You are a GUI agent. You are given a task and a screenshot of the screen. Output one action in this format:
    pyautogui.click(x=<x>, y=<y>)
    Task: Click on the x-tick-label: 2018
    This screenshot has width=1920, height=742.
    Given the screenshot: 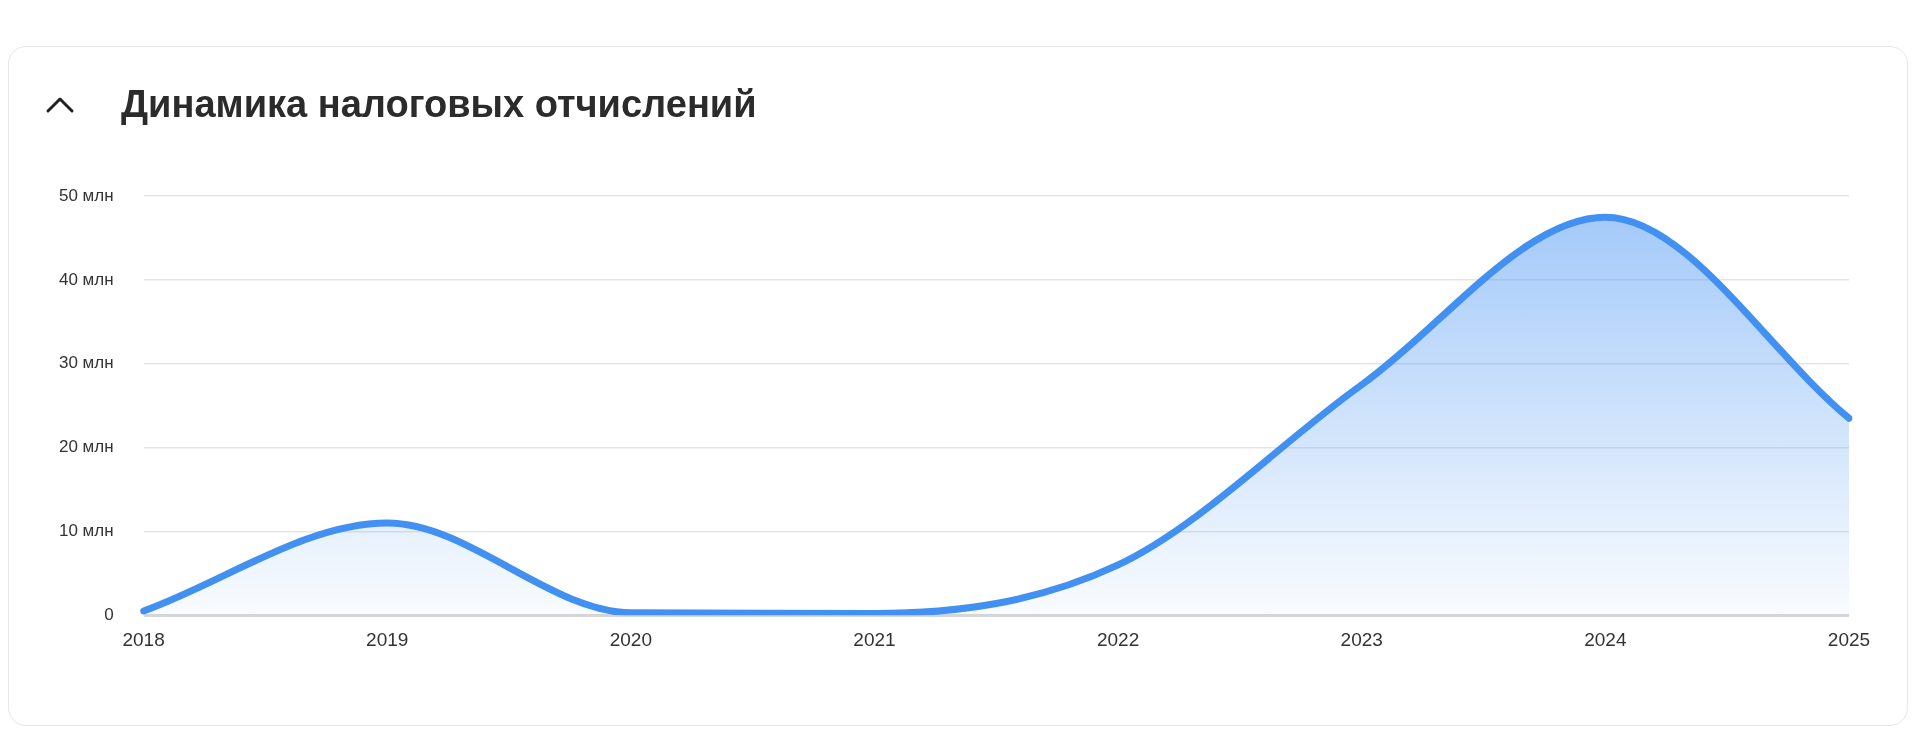 What is the action you would take?
    pyautogui.click(x=143, y=639)
    